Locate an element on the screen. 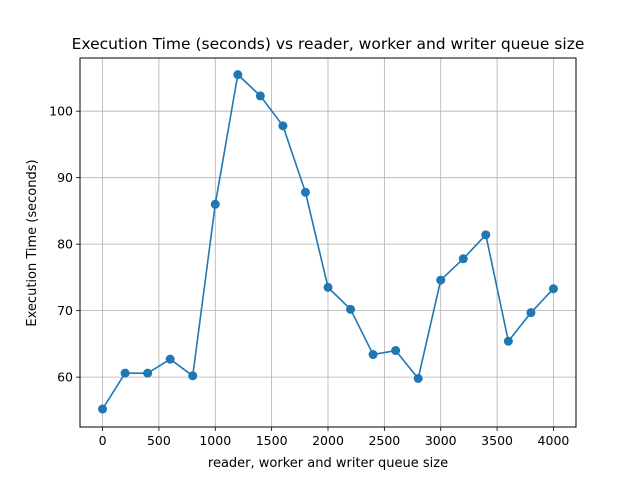 The height and width of the screenshot is (480, 640). x-axis-label: reader, worker and writer queue size is located at coordinates (328, 463).